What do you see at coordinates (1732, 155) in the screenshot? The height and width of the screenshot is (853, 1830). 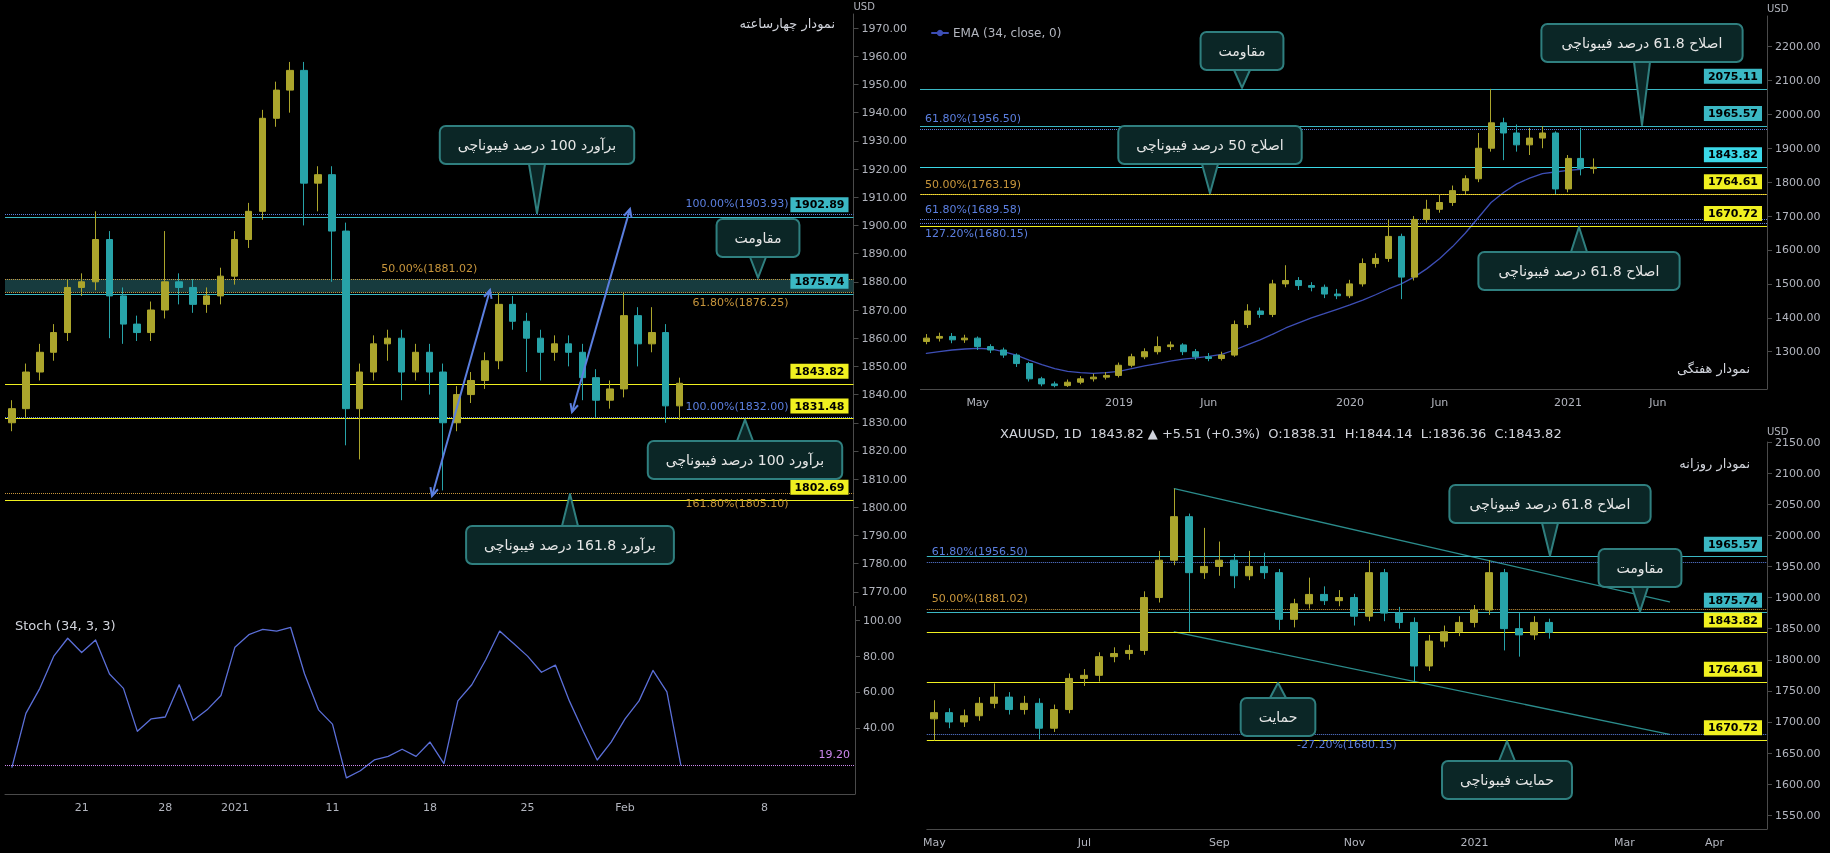 I see `ref-line-label: 1843.82` at bounding box center [1732, 155].